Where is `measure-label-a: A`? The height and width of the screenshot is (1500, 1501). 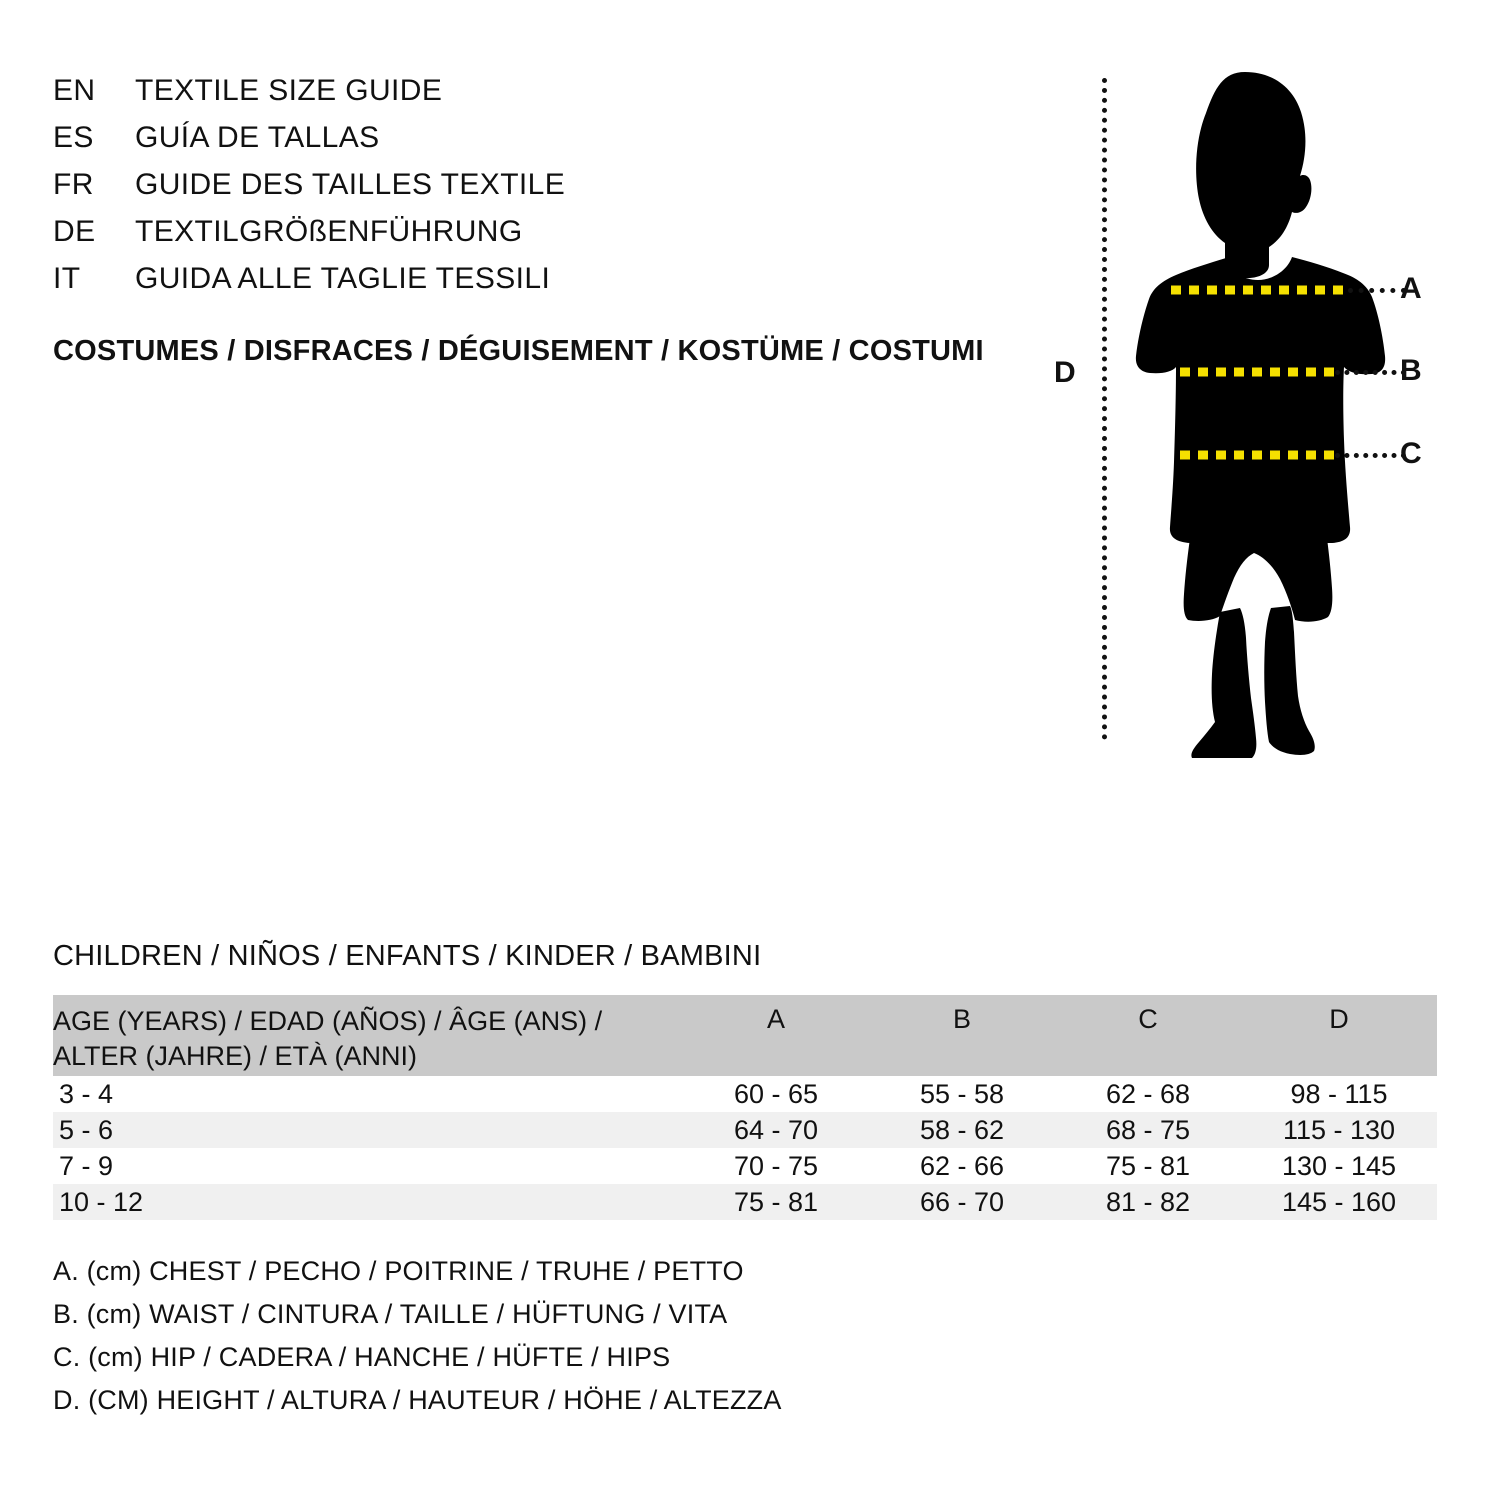
measure-label-a: A is located at coordinates (1411, 288).